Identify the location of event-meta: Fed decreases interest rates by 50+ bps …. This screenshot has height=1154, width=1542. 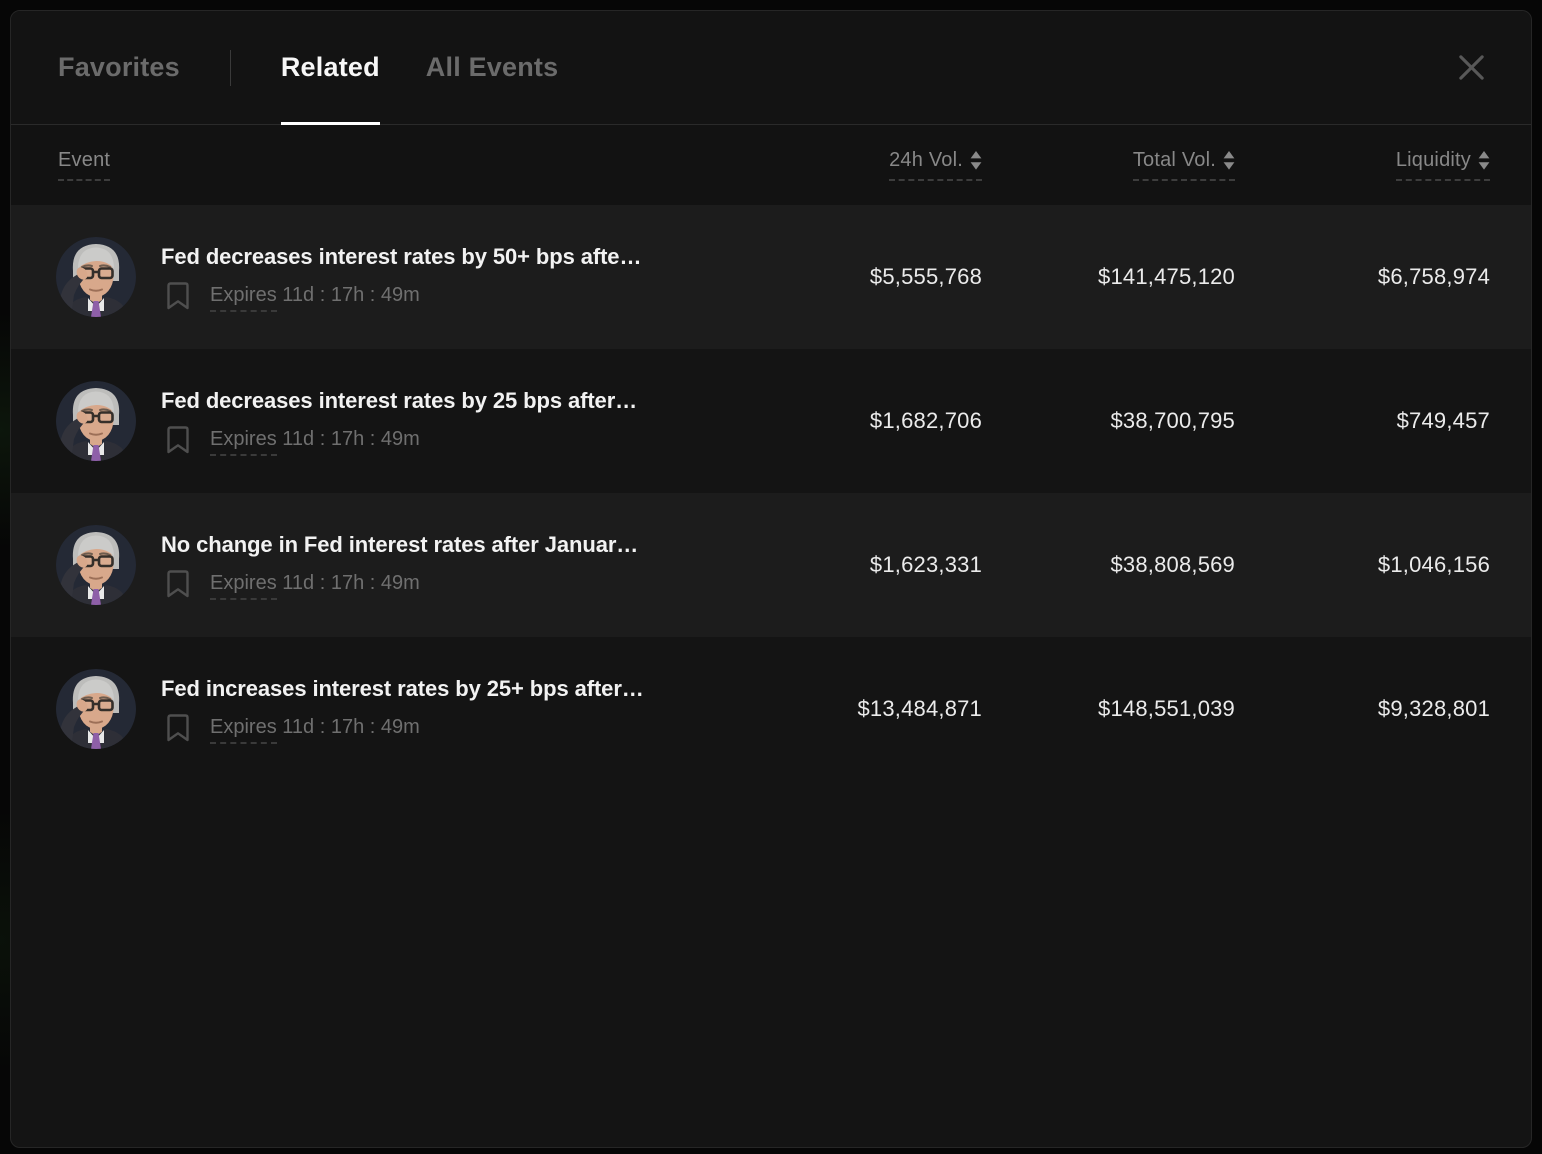
(401, 277).